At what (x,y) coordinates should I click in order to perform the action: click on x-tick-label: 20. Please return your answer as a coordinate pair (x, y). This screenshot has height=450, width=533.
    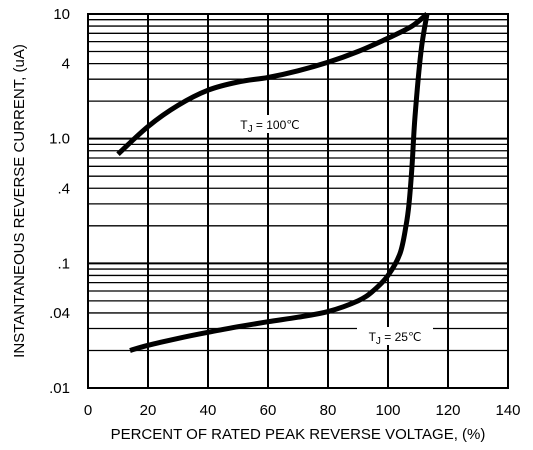
    Looking at the image, I should click on (148, 410).